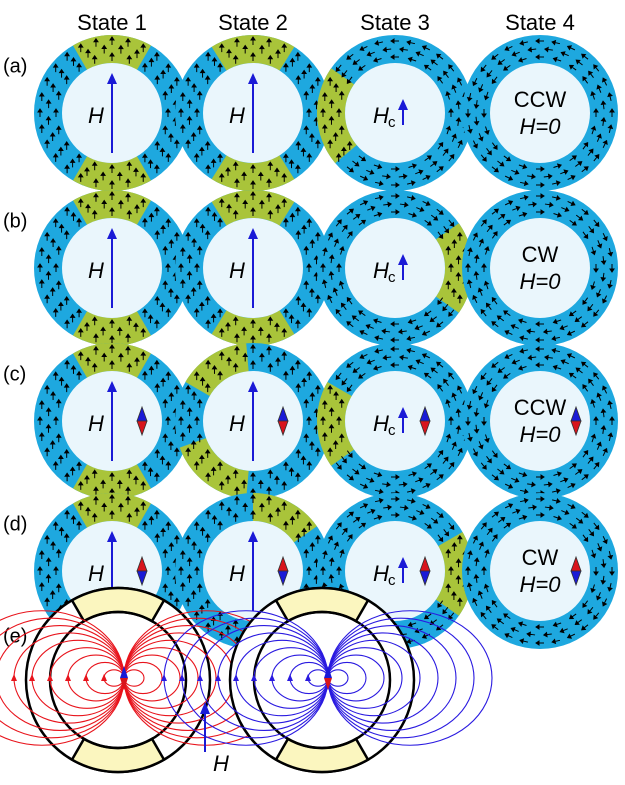 Image resolution: width=625 pixels, height=785 pixels. What do you see at coordinates (15, 636) in the screenshot?
I see `row-label: (e)` at bounding box center [15, 636].